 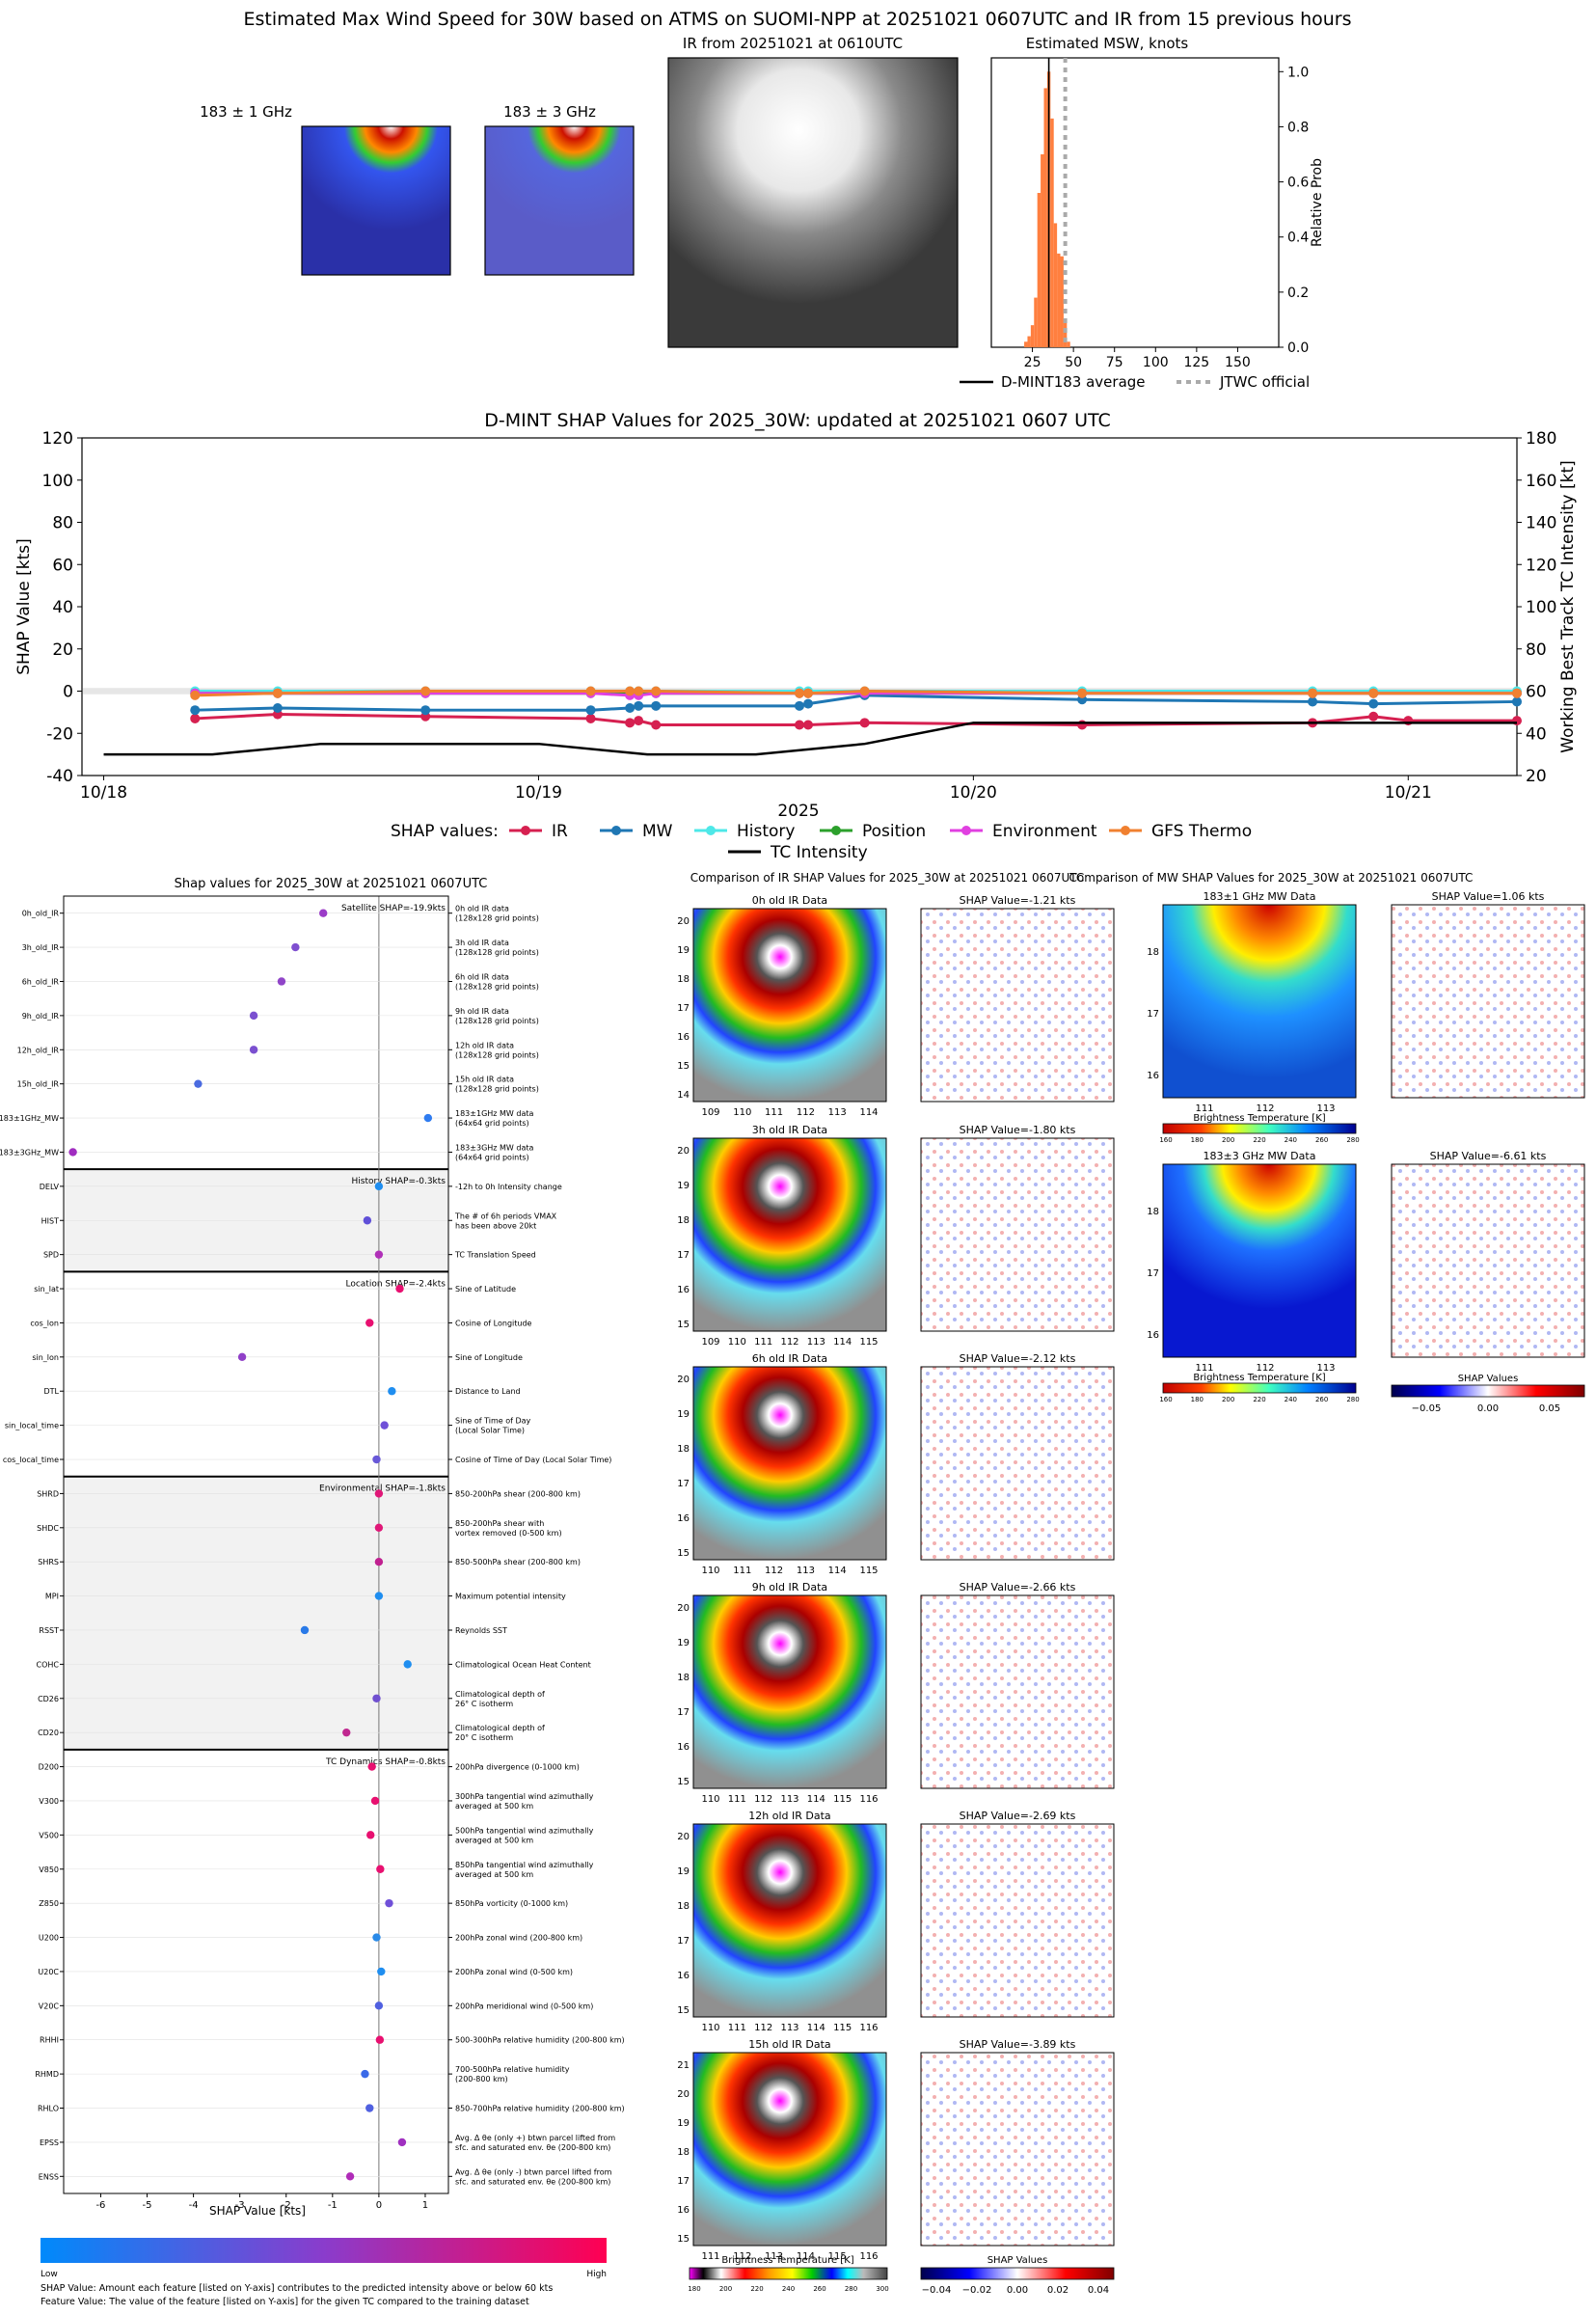 I want to click on ir-shap-cbar-label: SHAP Values, so click(x=1018, y=2261).